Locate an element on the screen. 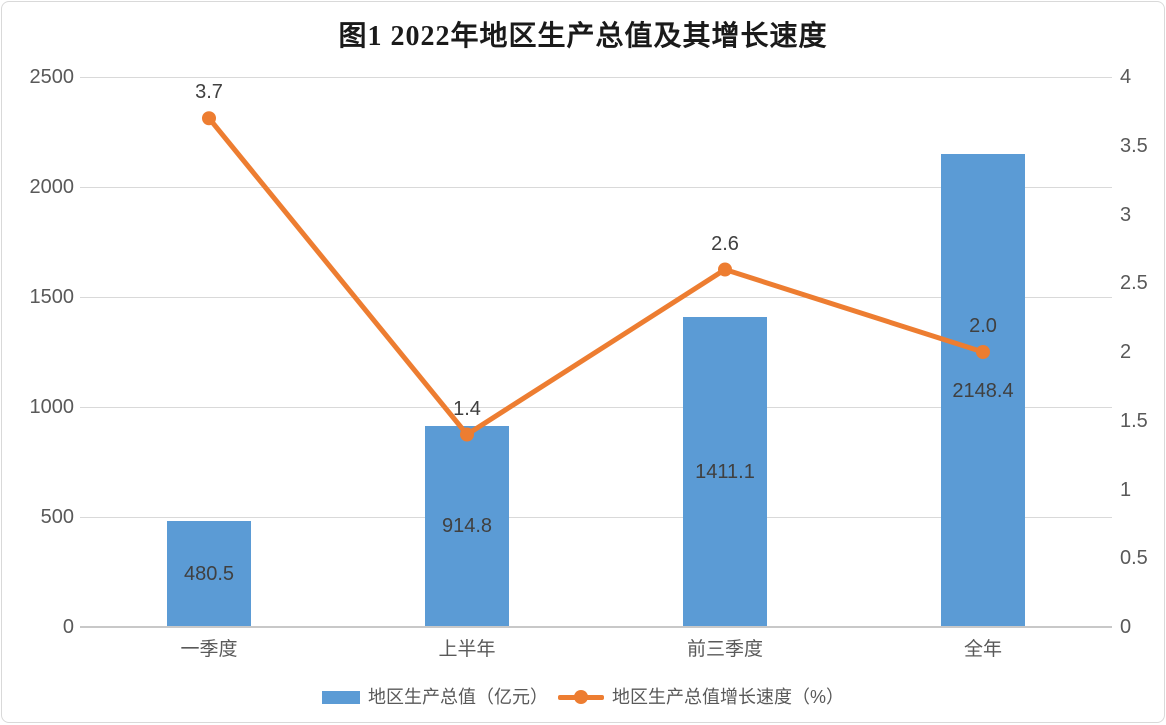 The image size is (1166, 725). left-tick-label: 1000 is located at coordinates (52, 407).